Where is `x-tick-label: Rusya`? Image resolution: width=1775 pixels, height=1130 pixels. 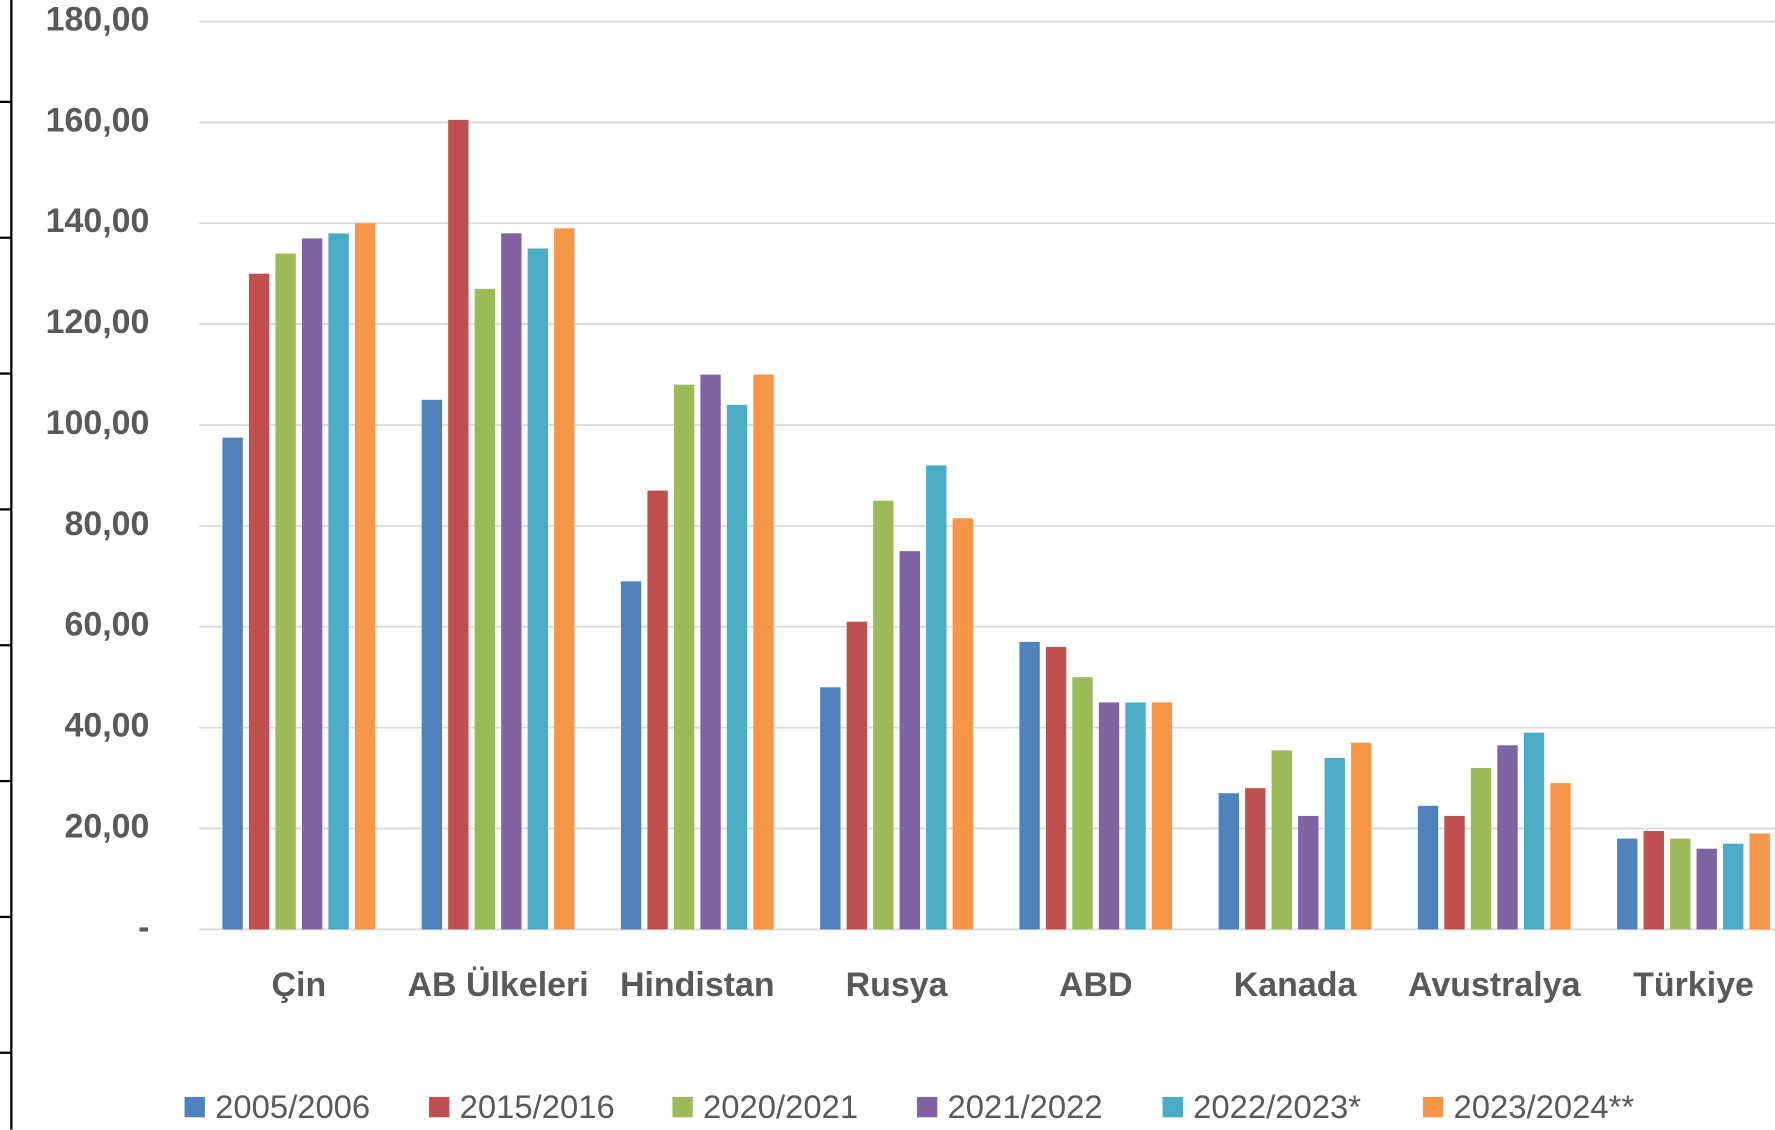
x-tick-label: Rusya is located at coordinates (896, 985).